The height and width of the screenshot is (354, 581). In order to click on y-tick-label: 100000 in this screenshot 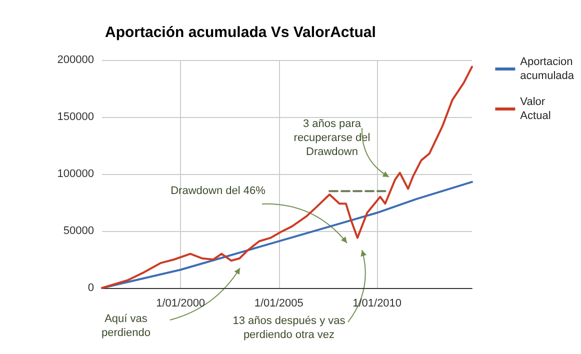, I will do `click(75, 174)`.